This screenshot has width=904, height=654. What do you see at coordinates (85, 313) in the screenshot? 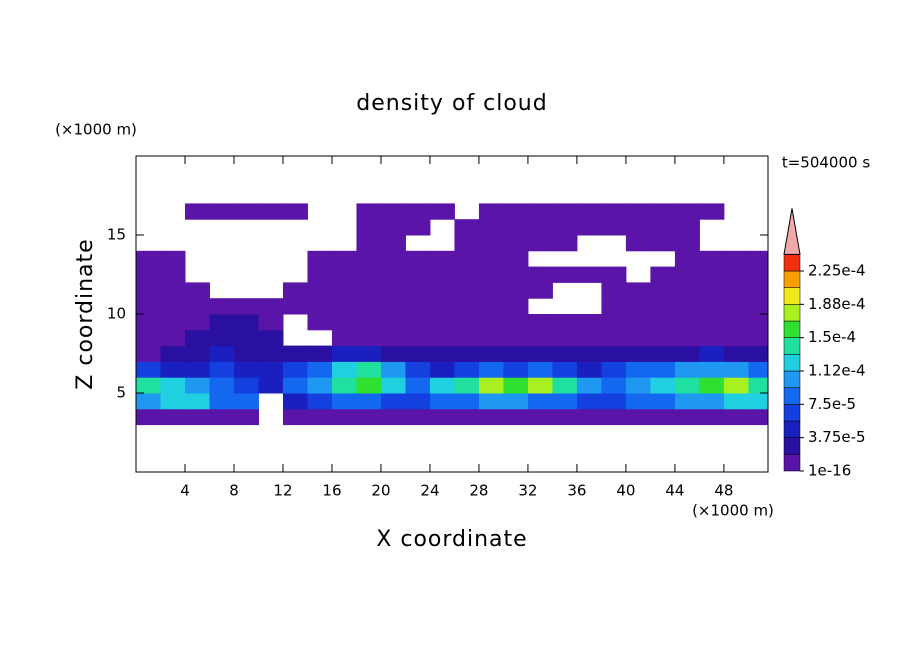
I see `y-axis-label: Z coordinate` at bounding box center [85, 313].